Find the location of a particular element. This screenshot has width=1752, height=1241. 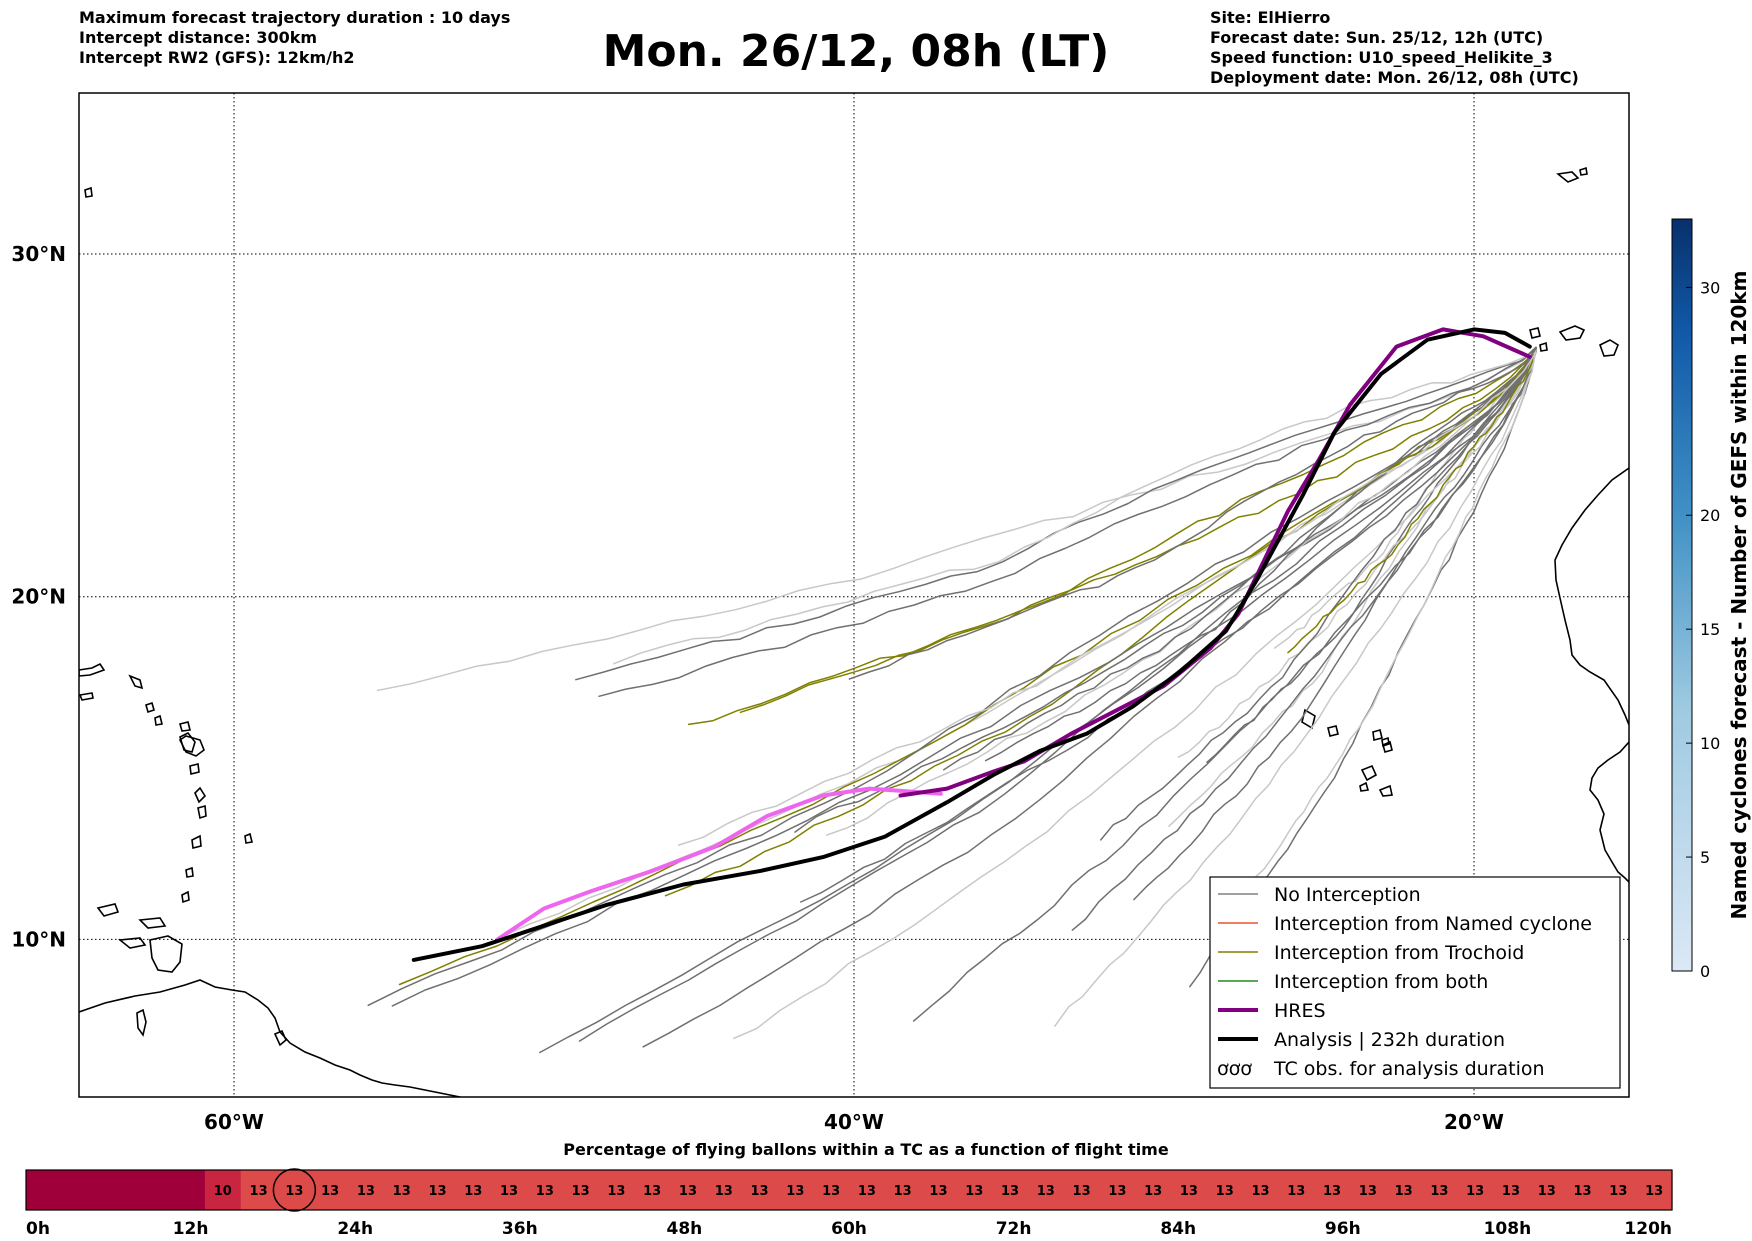

timeline-cell-value: 10 is located at coordinates (223, 1191).